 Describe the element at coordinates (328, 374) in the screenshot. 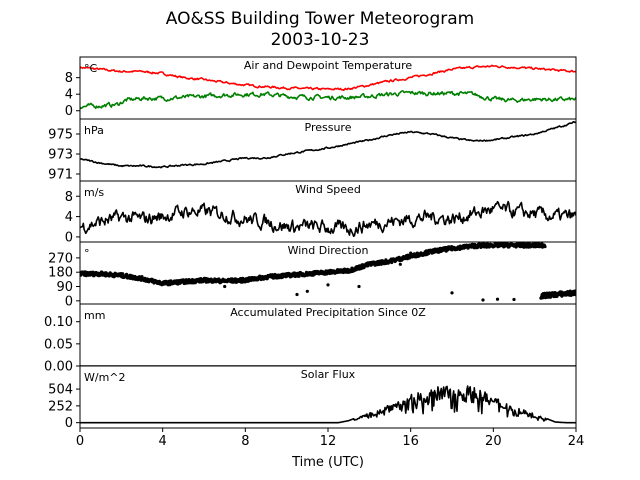

I see `panel-title: Solar Flux` at that location.